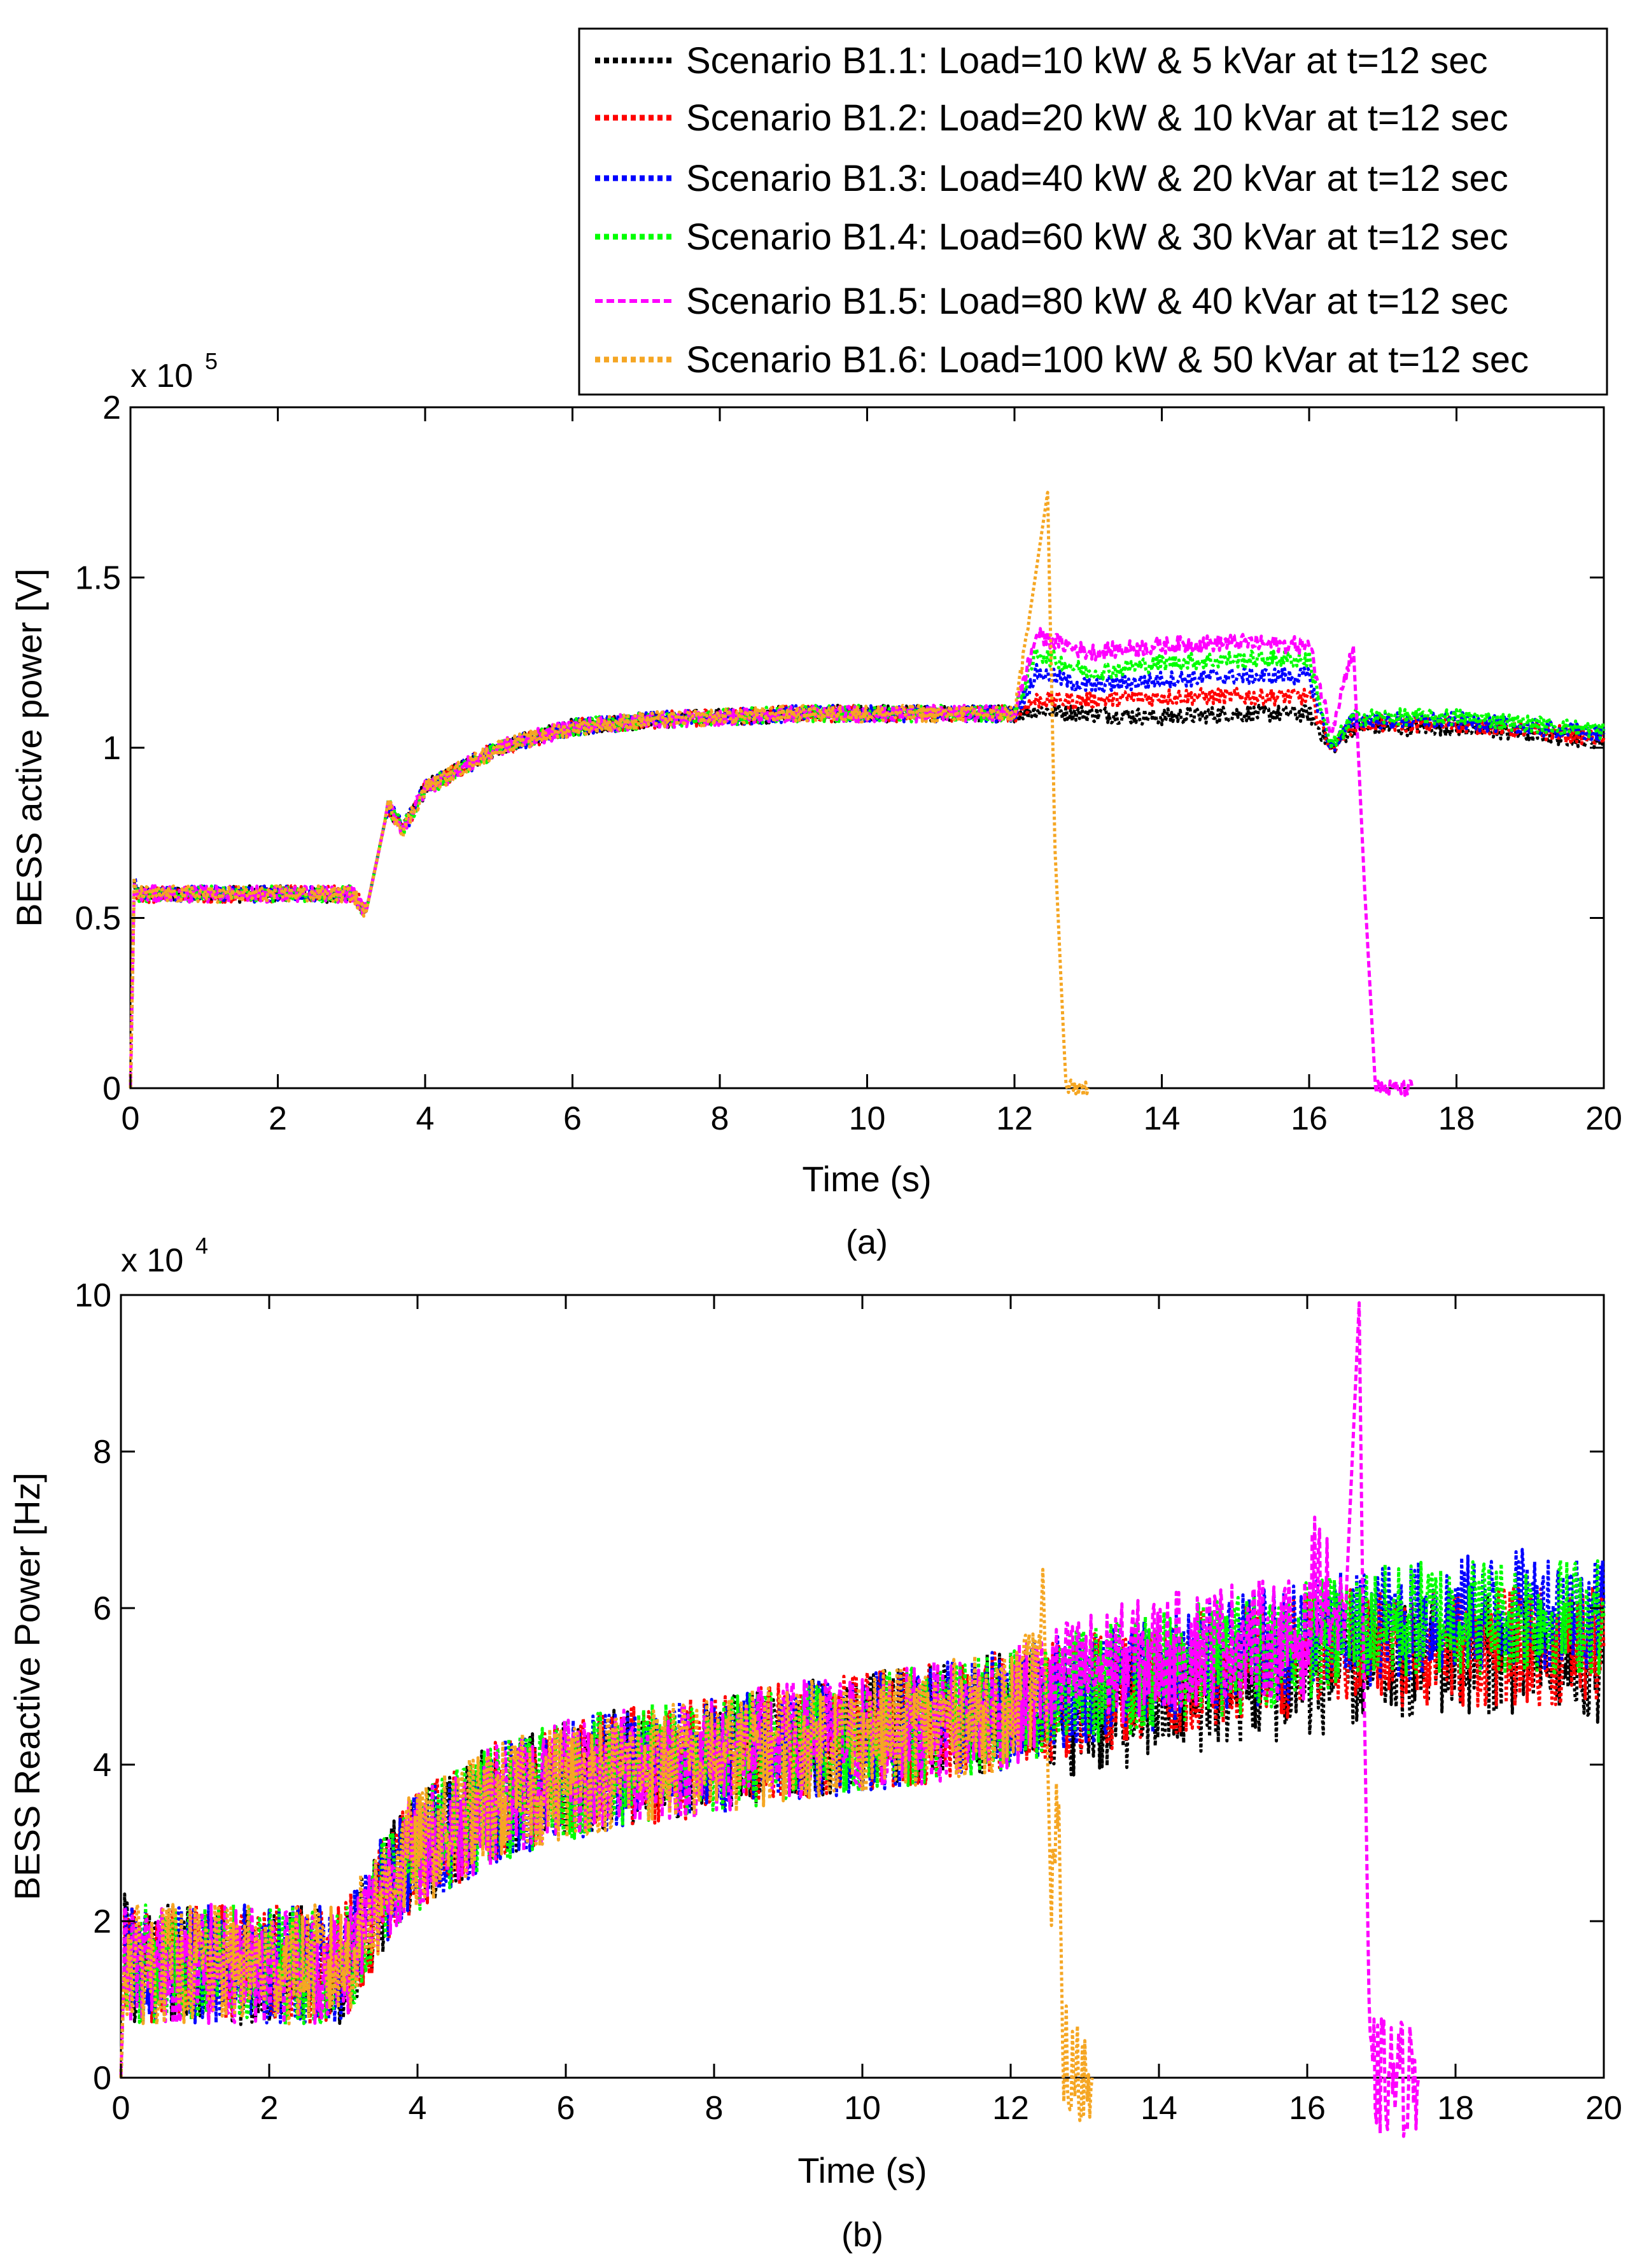 This screenshot has height=2268, width=1642. I want to click on panel-a-ytick-label: 1.5, so click(98, 578).